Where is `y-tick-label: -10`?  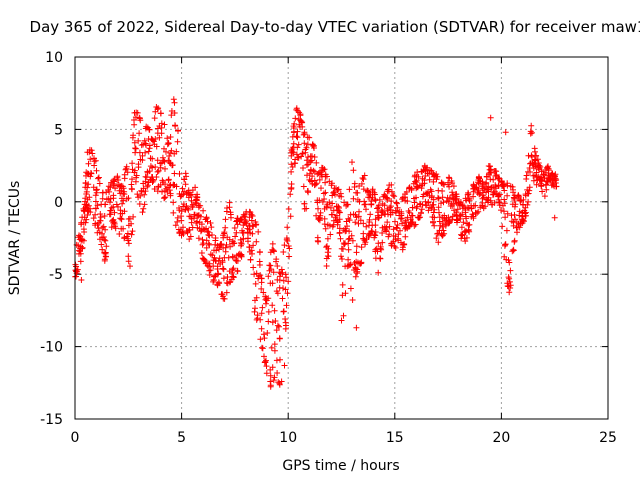 y-tick-label: -10 is located at coordinates (51, 348).